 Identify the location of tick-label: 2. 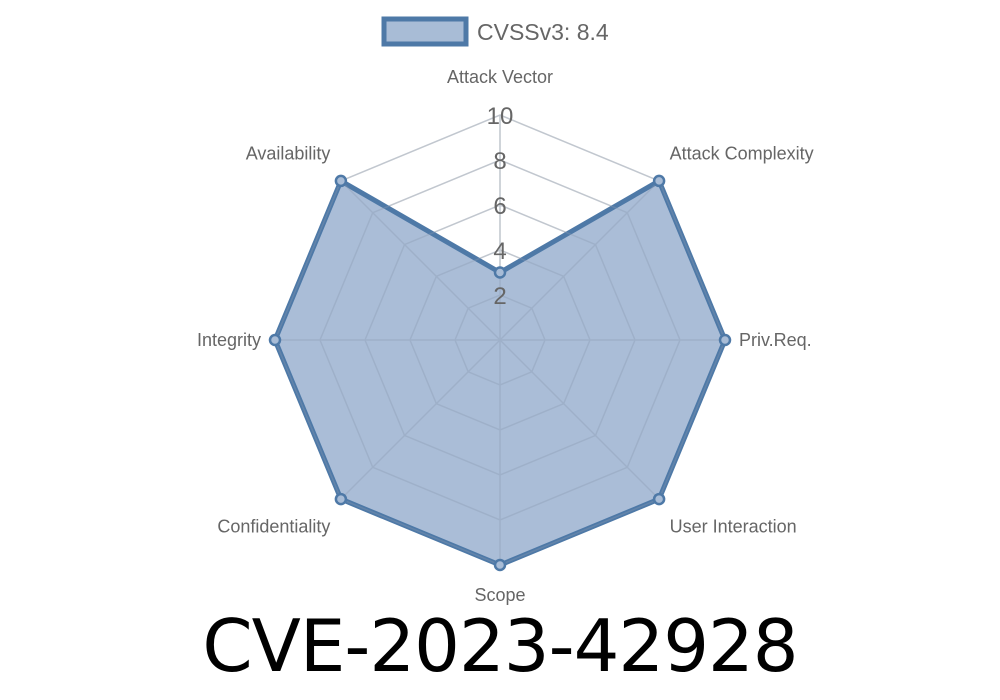
(499, 296).